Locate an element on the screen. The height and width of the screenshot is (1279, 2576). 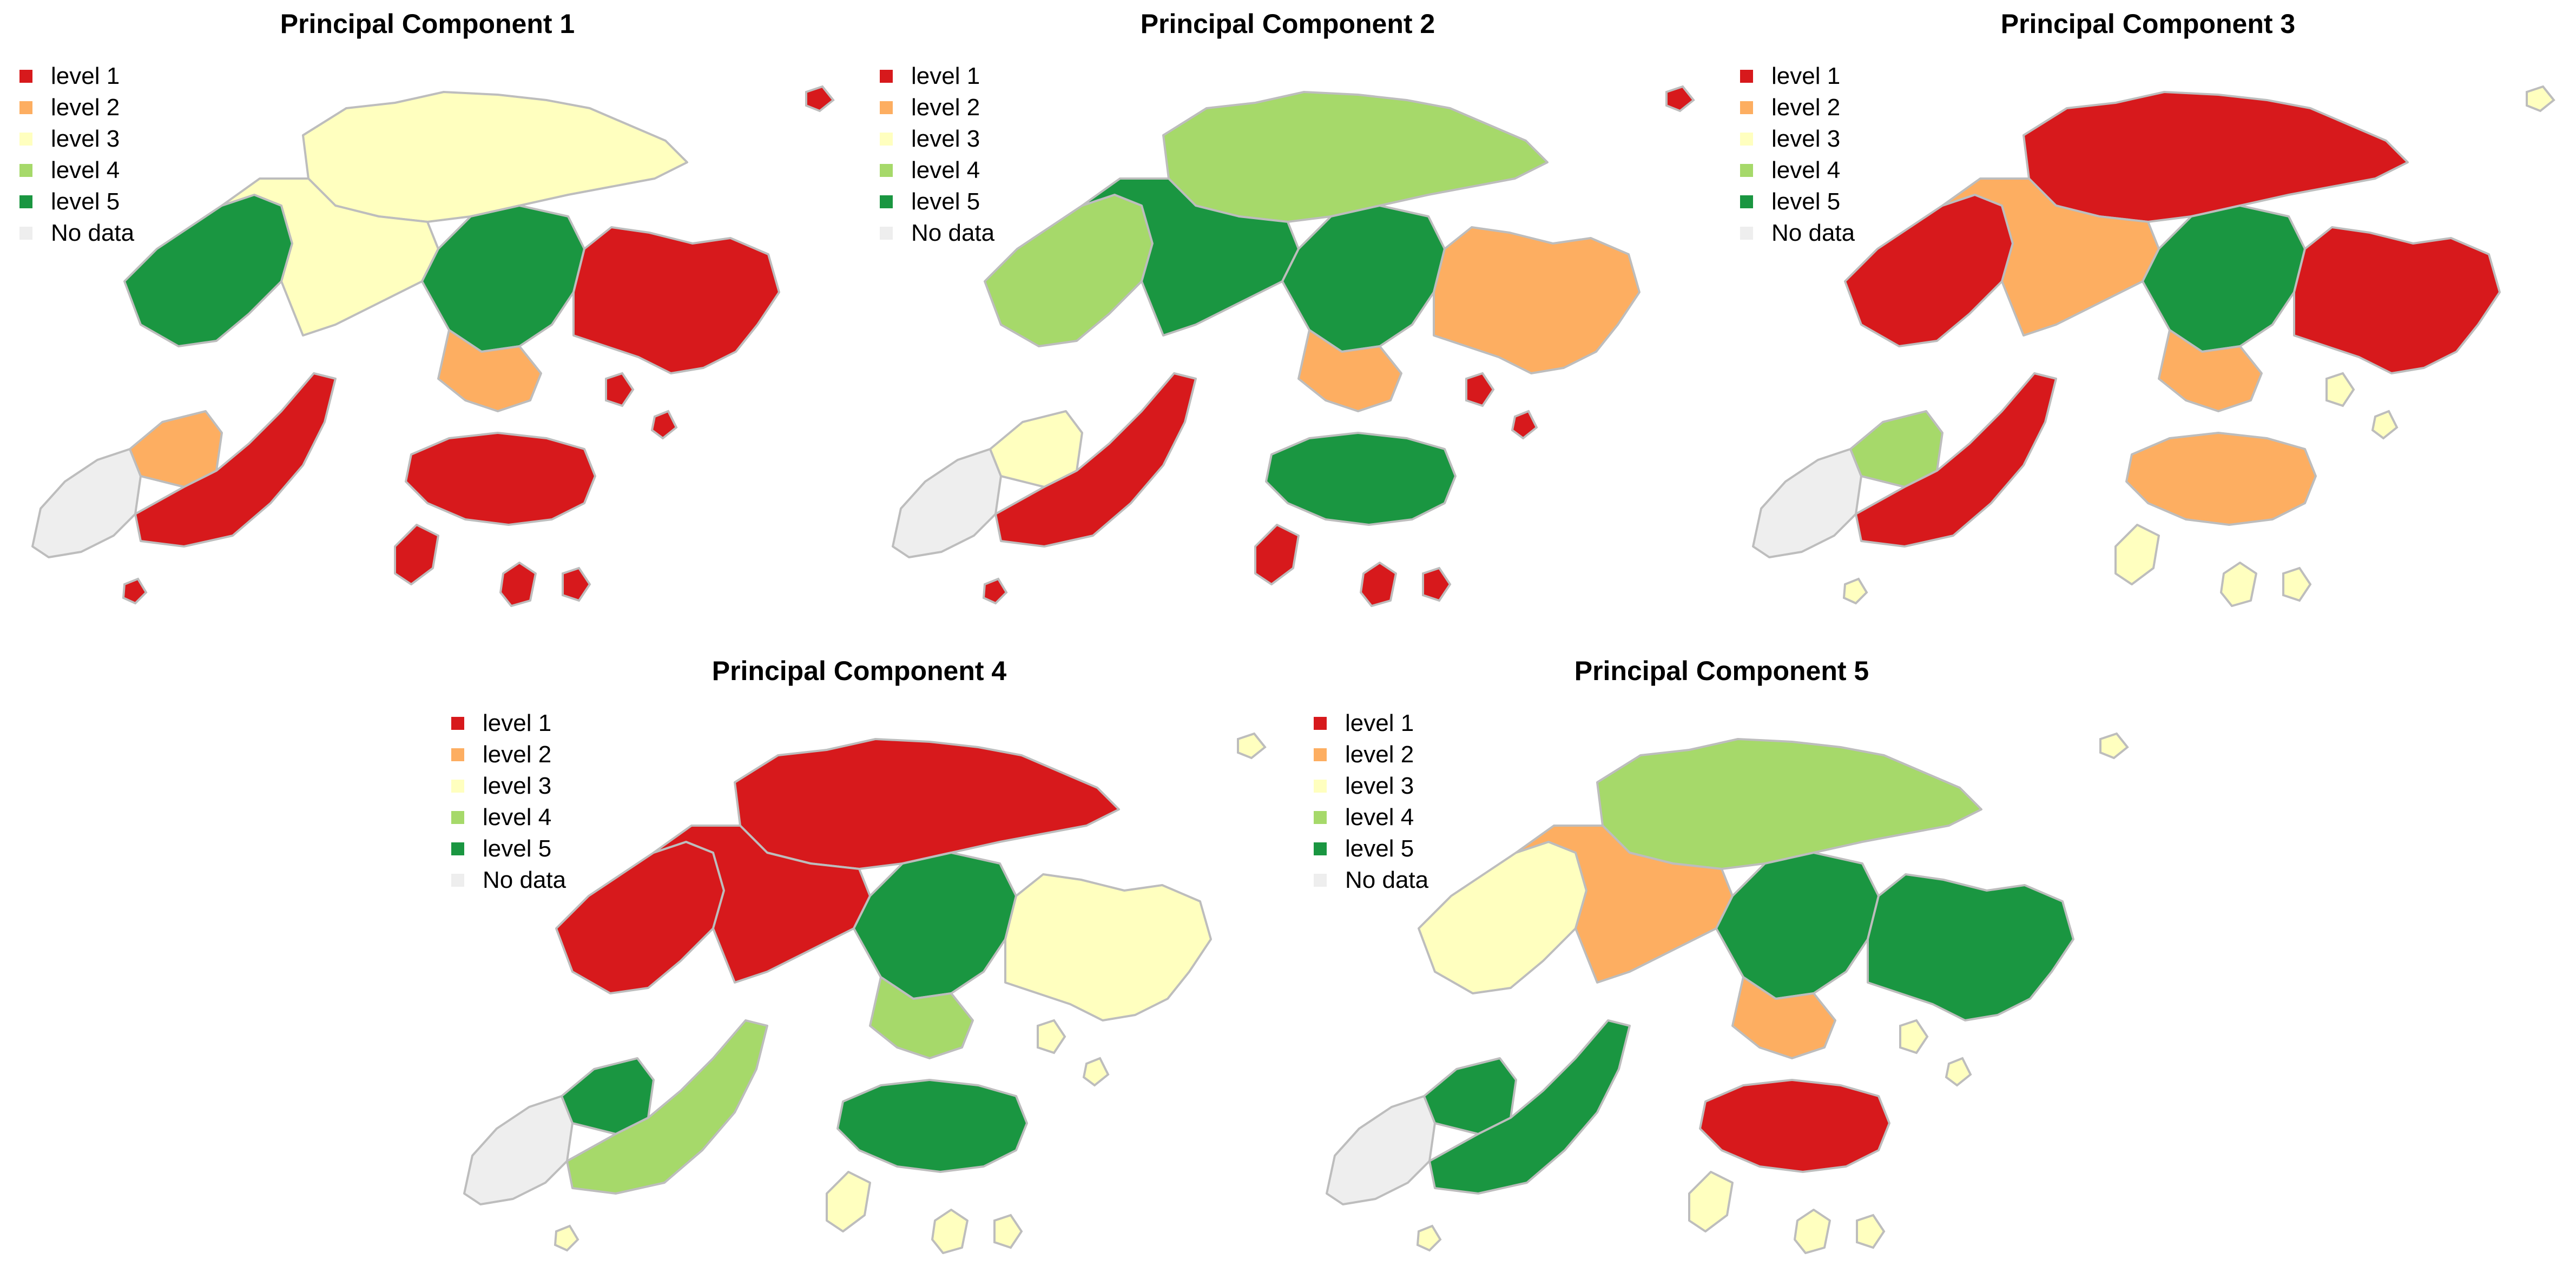
panel-title: Principal Component 4 is located at coordinates (859, 671).